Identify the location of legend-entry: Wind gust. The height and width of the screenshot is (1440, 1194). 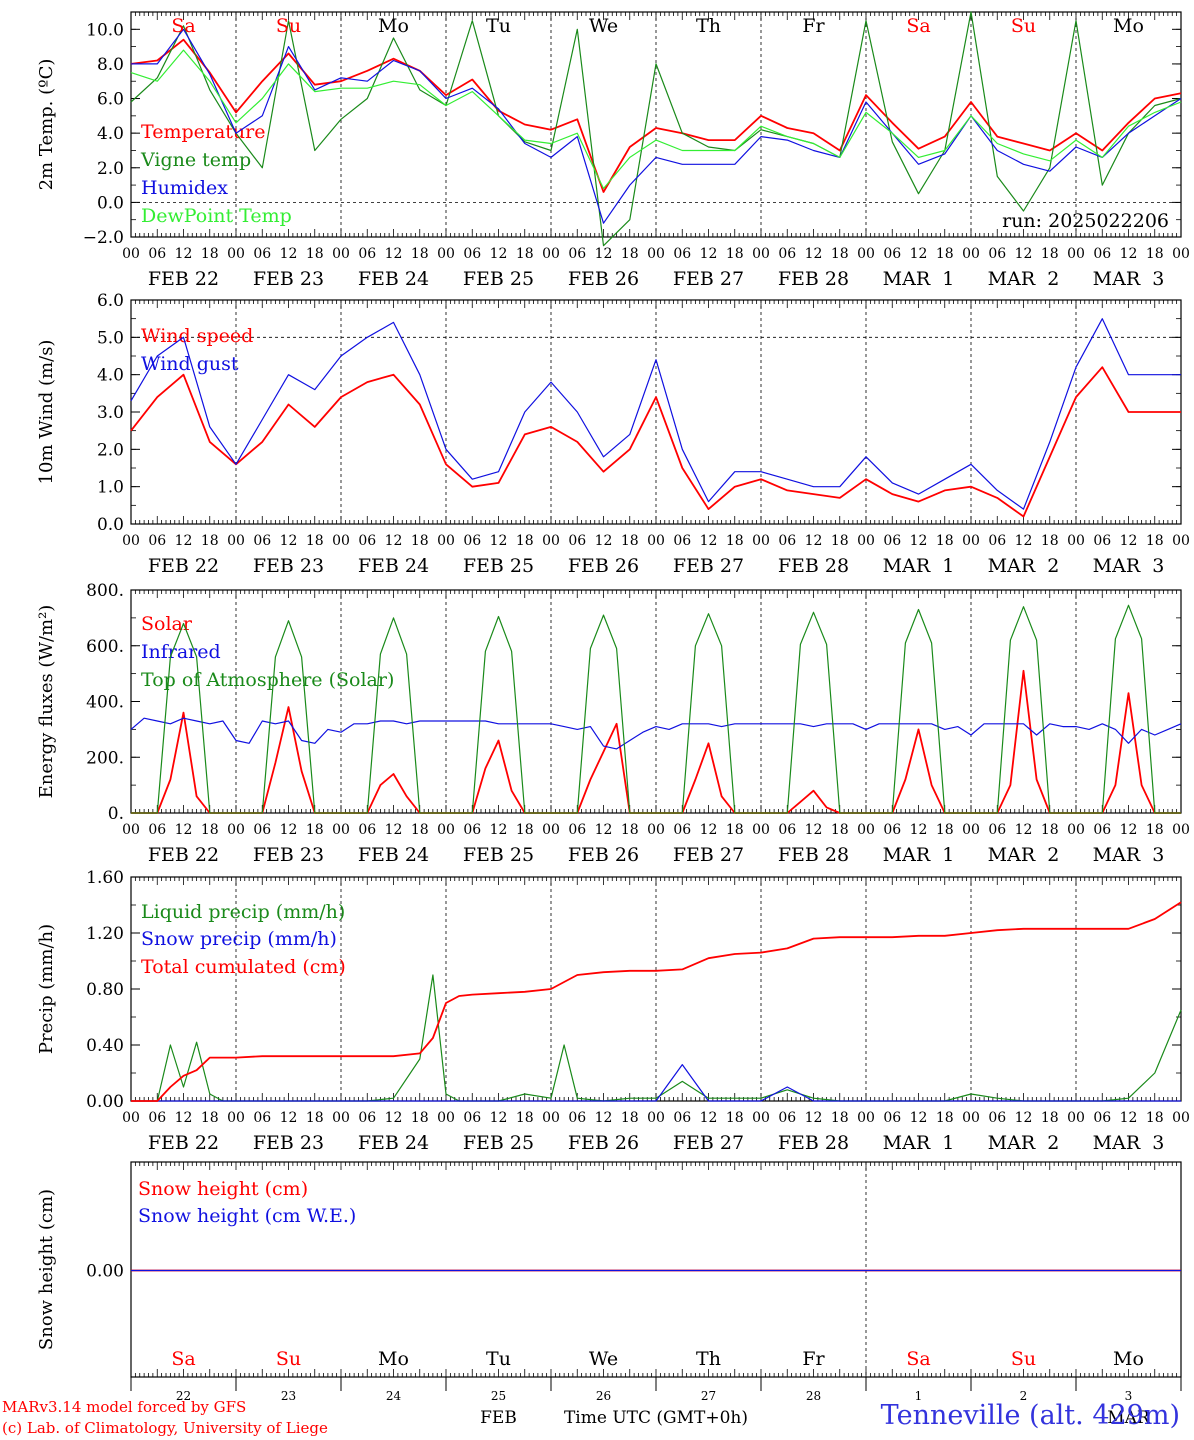
(190, 364).